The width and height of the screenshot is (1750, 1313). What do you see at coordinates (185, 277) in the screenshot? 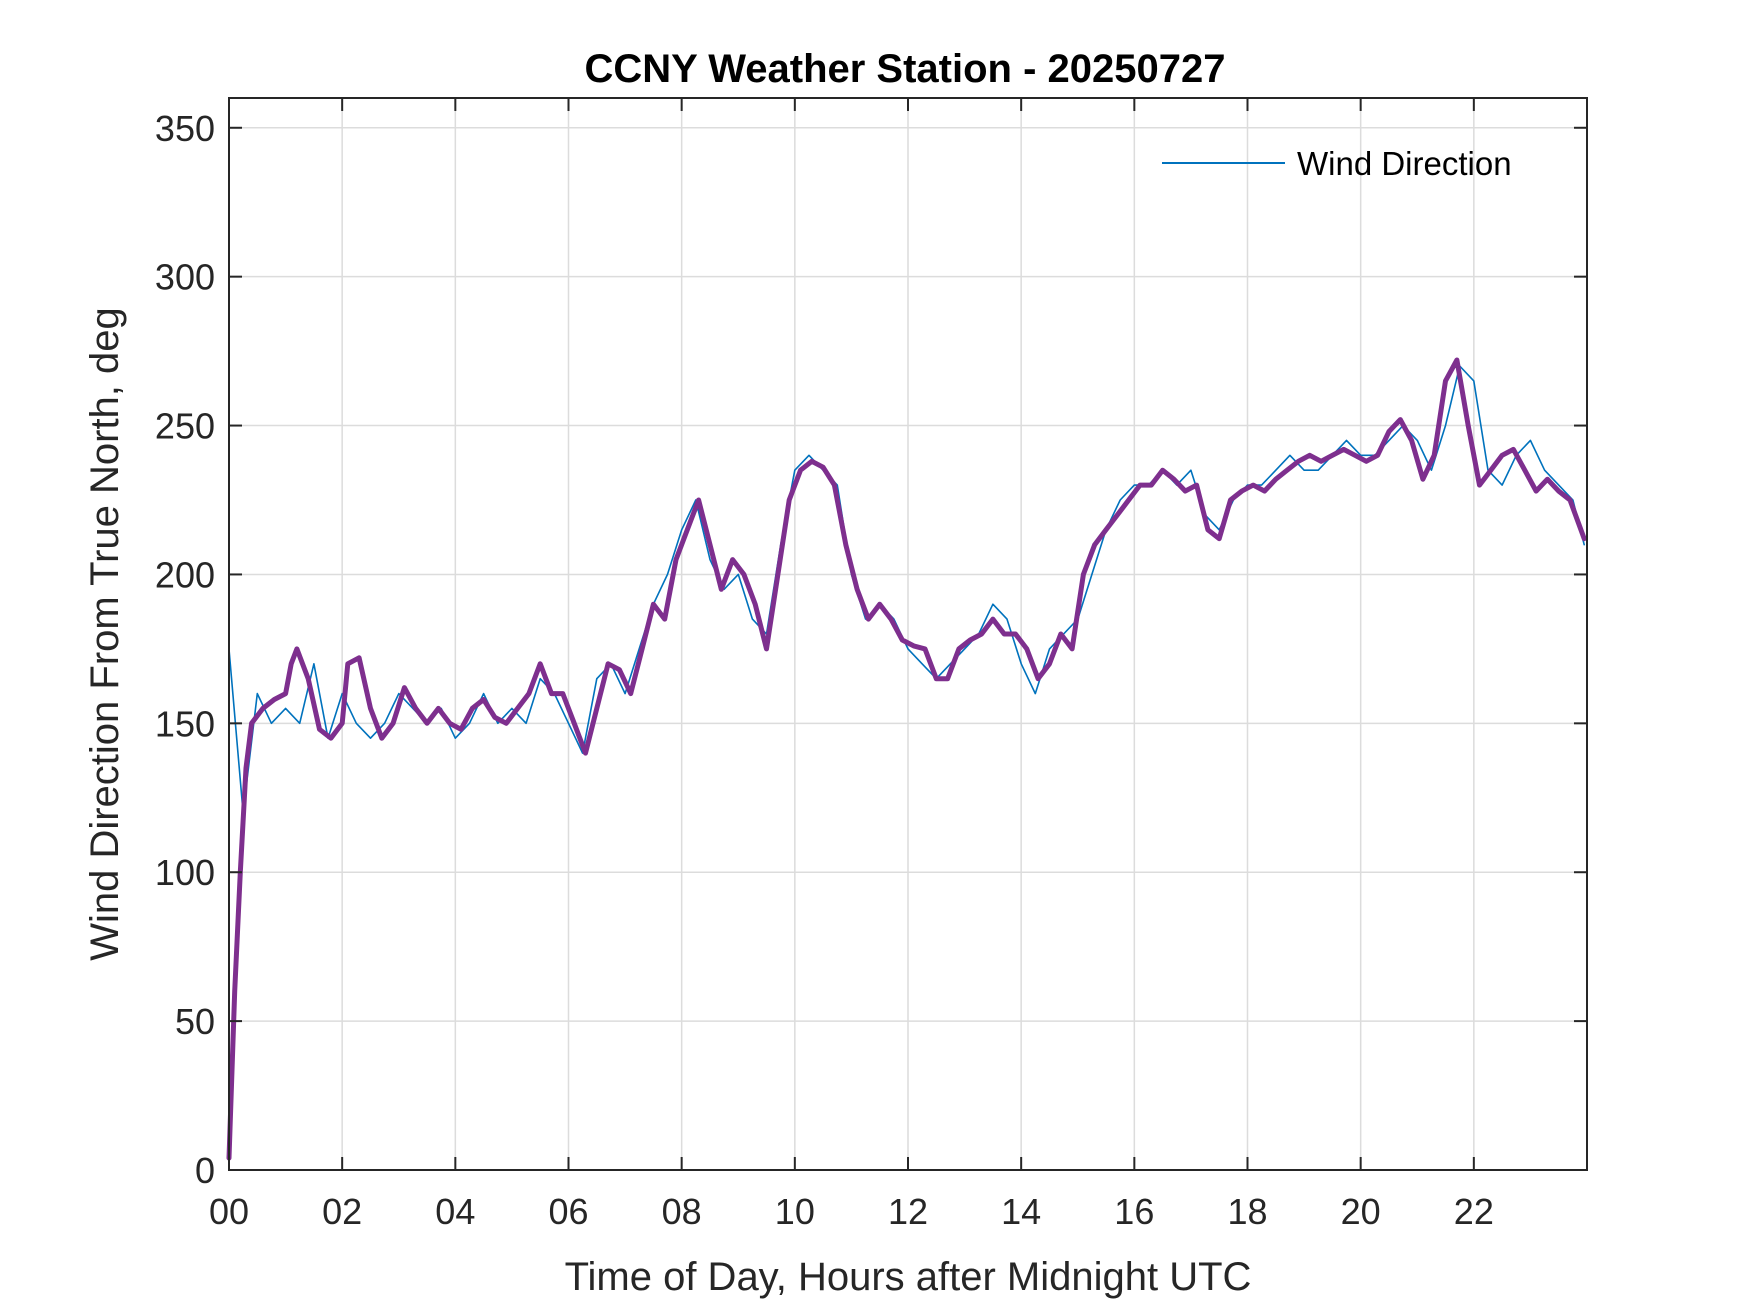
I see `y-tick-label: 300` at bounding box center [185, 277].